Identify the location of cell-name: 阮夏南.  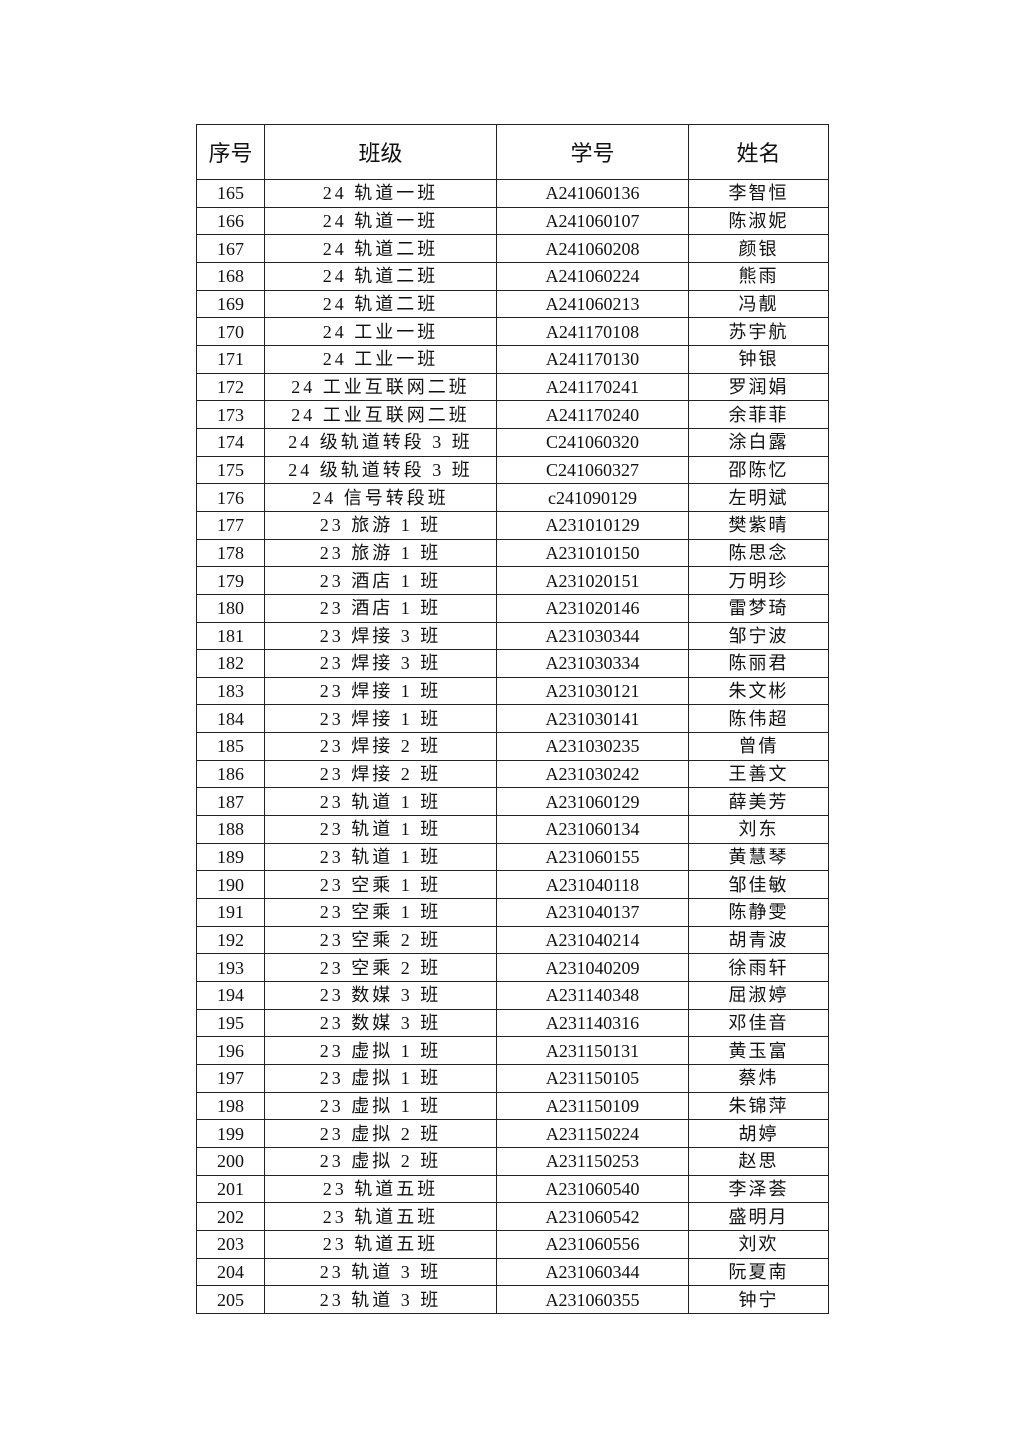
(758, 1272).